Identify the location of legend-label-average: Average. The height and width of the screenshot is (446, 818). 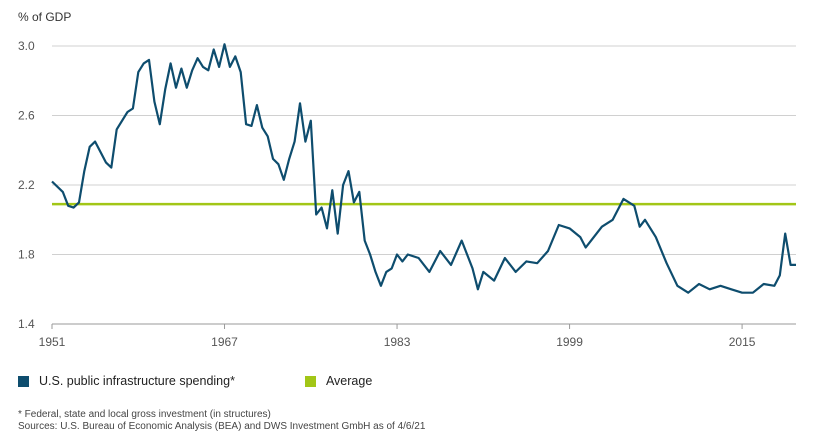
(349, 381).